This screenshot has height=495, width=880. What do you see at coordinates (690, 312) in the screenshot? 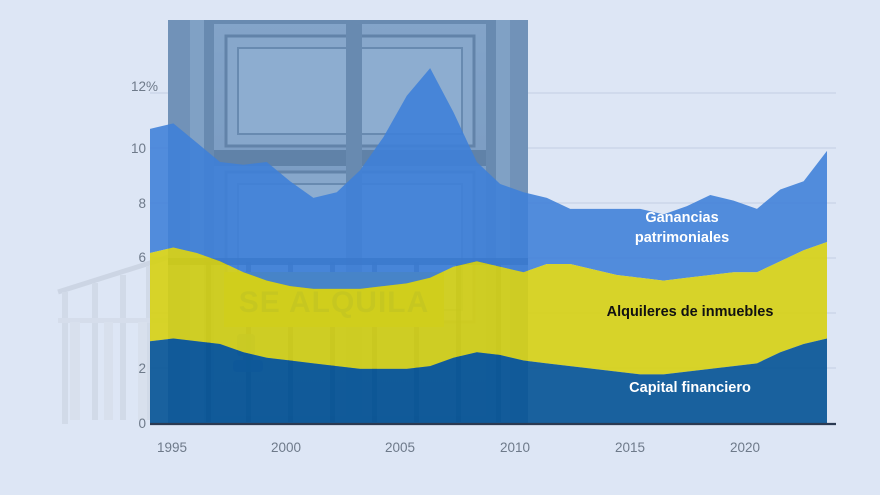
I see `series-label-alquileres: Alquileres de inmuebles` at bounding box center [690, 312].